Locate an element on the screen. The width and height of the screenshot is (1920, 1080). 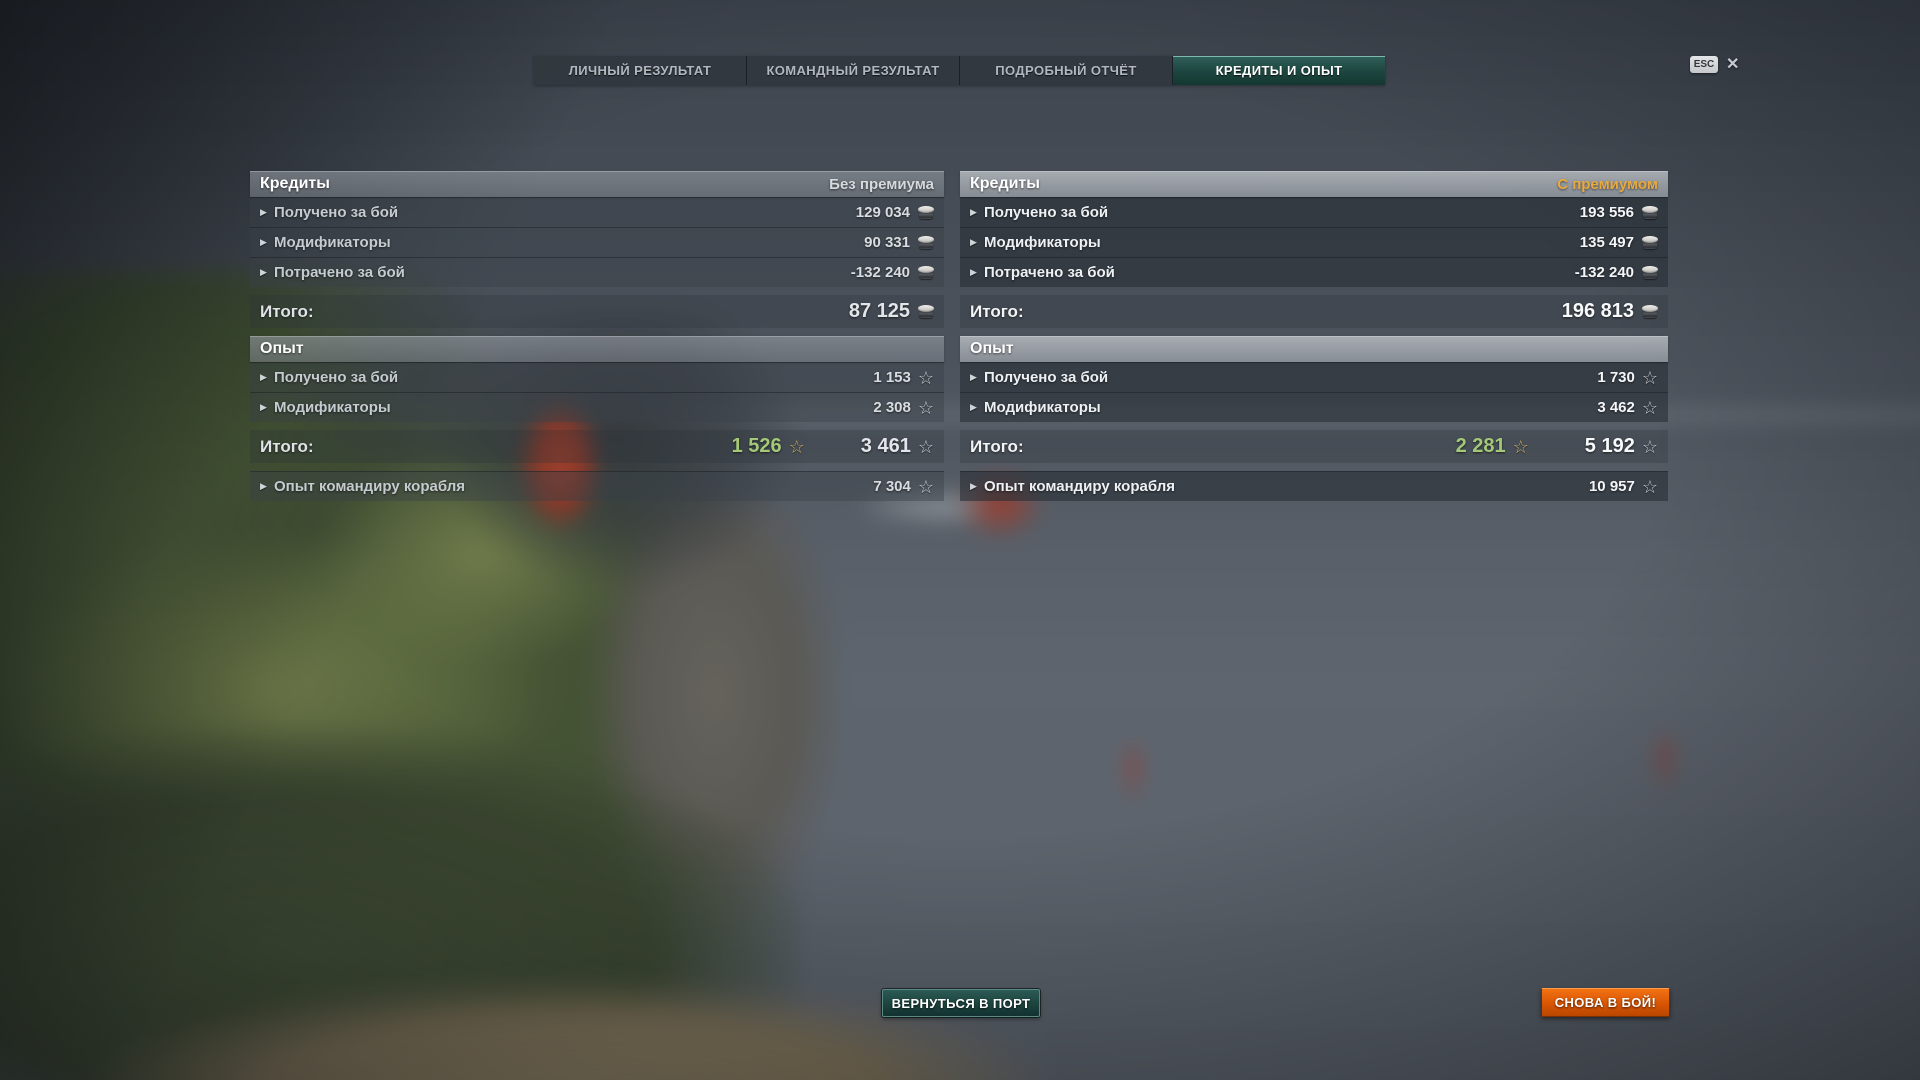
credits-total-row: Итого: 87 125 is located at coordinates (597, 311).